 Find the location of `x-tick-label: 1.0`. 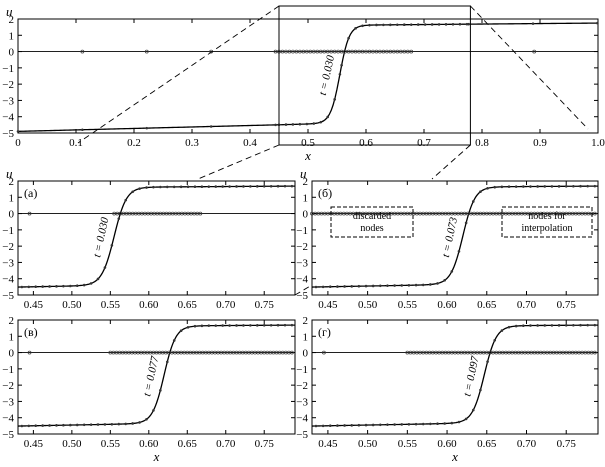

x-tick-label: 1.0 is located at coordinates (598, 143).